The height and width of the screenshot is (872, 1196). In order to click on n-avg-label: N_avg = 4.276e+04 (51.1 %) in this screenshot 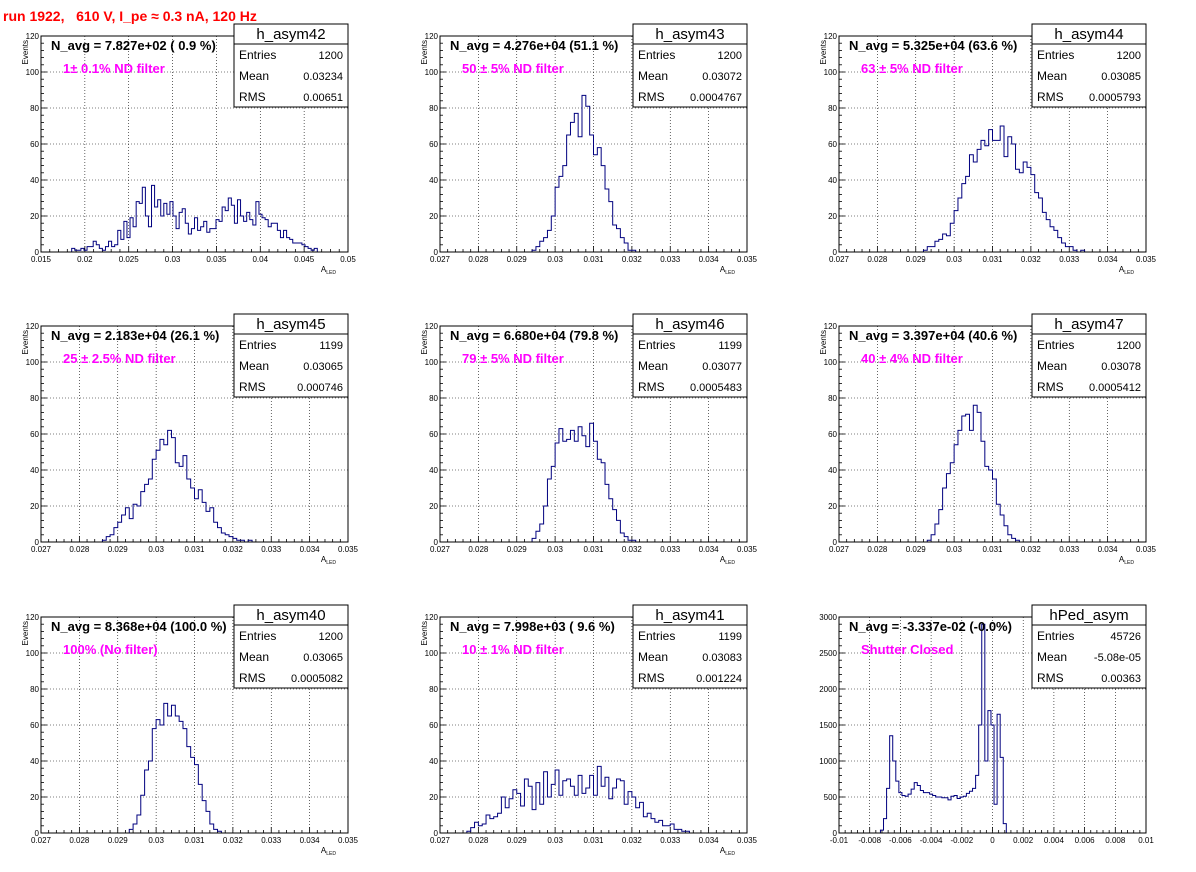, I will do `click(534, 45)`.